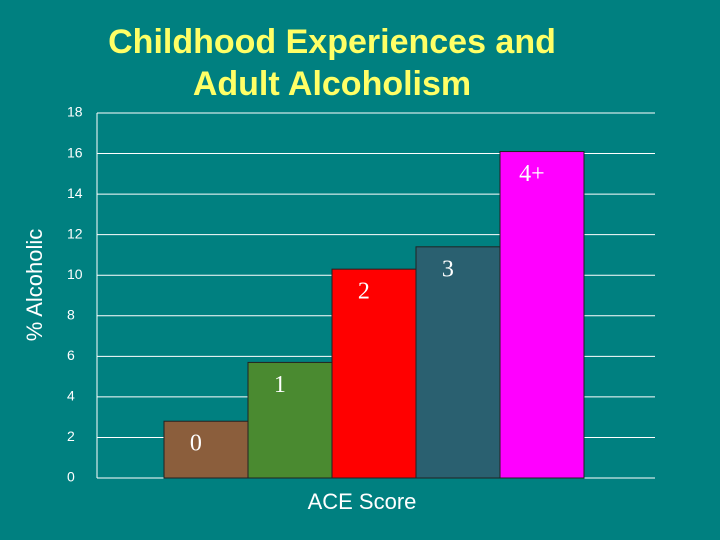 This screenshot has width=720, height=540. Describe the element at coordinates (75, 233) in the screenshot. I see `y-tick-label: 12` at that location.